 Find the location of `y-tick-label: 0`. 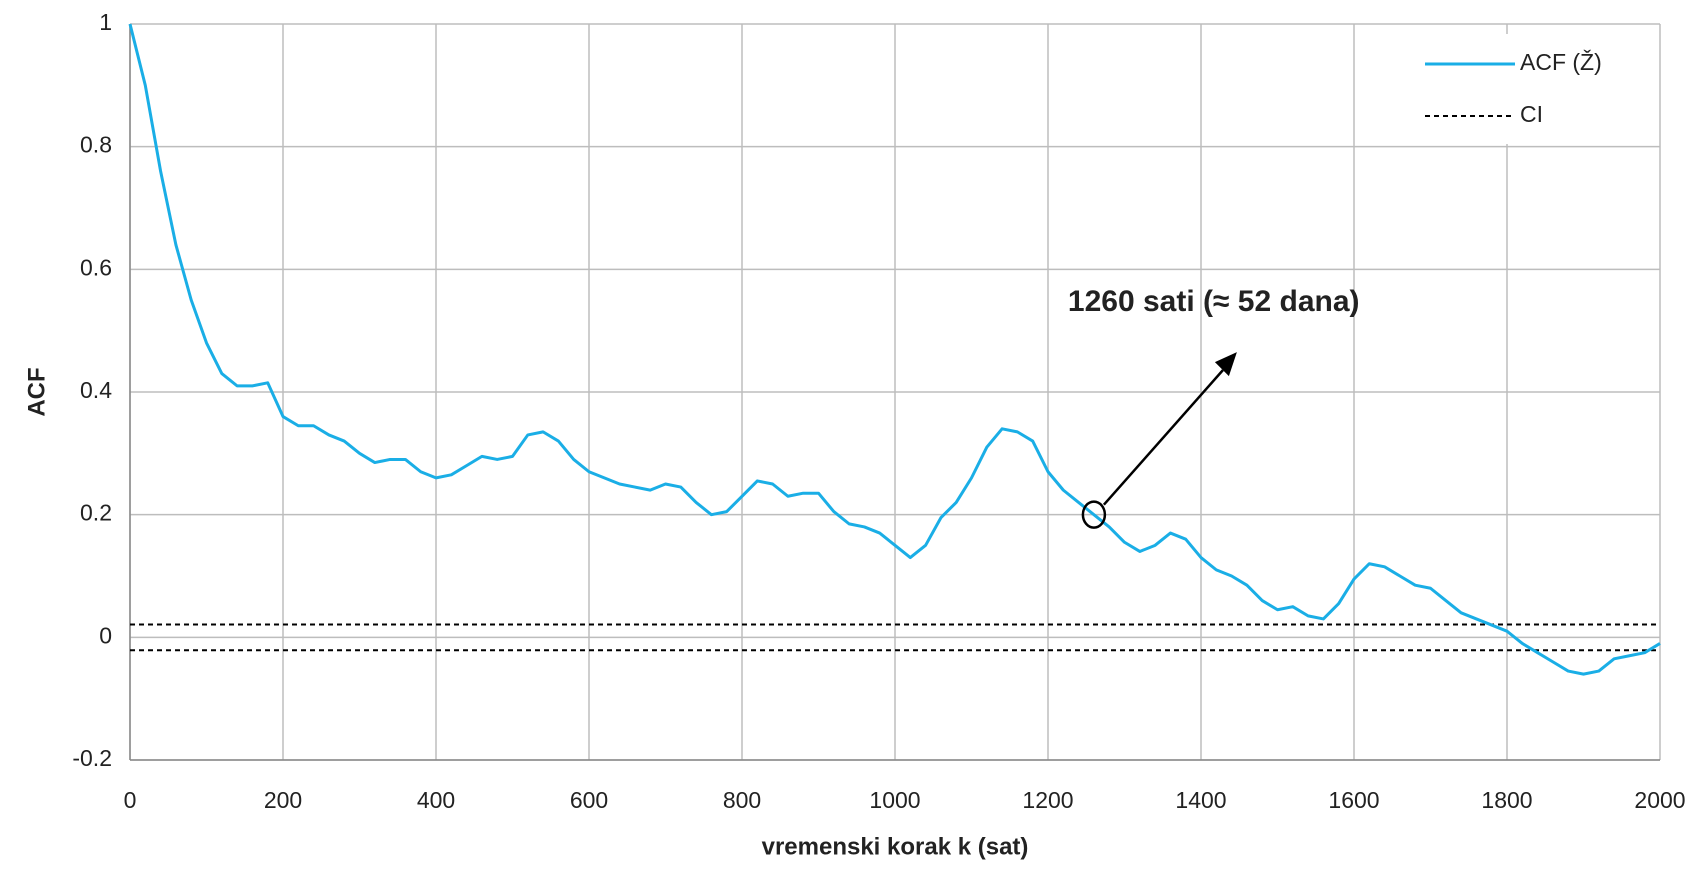

y-tick-label: 0 is located at coordinates (105, 635).